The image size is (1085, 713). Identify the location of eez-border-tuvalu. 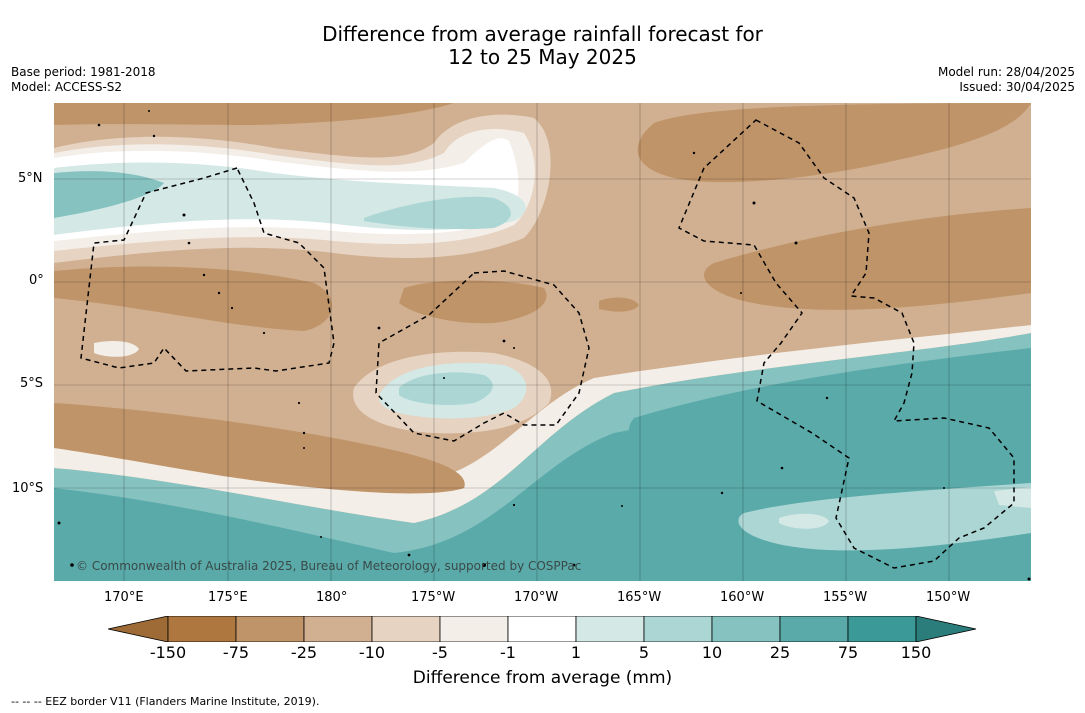
(207, 269).